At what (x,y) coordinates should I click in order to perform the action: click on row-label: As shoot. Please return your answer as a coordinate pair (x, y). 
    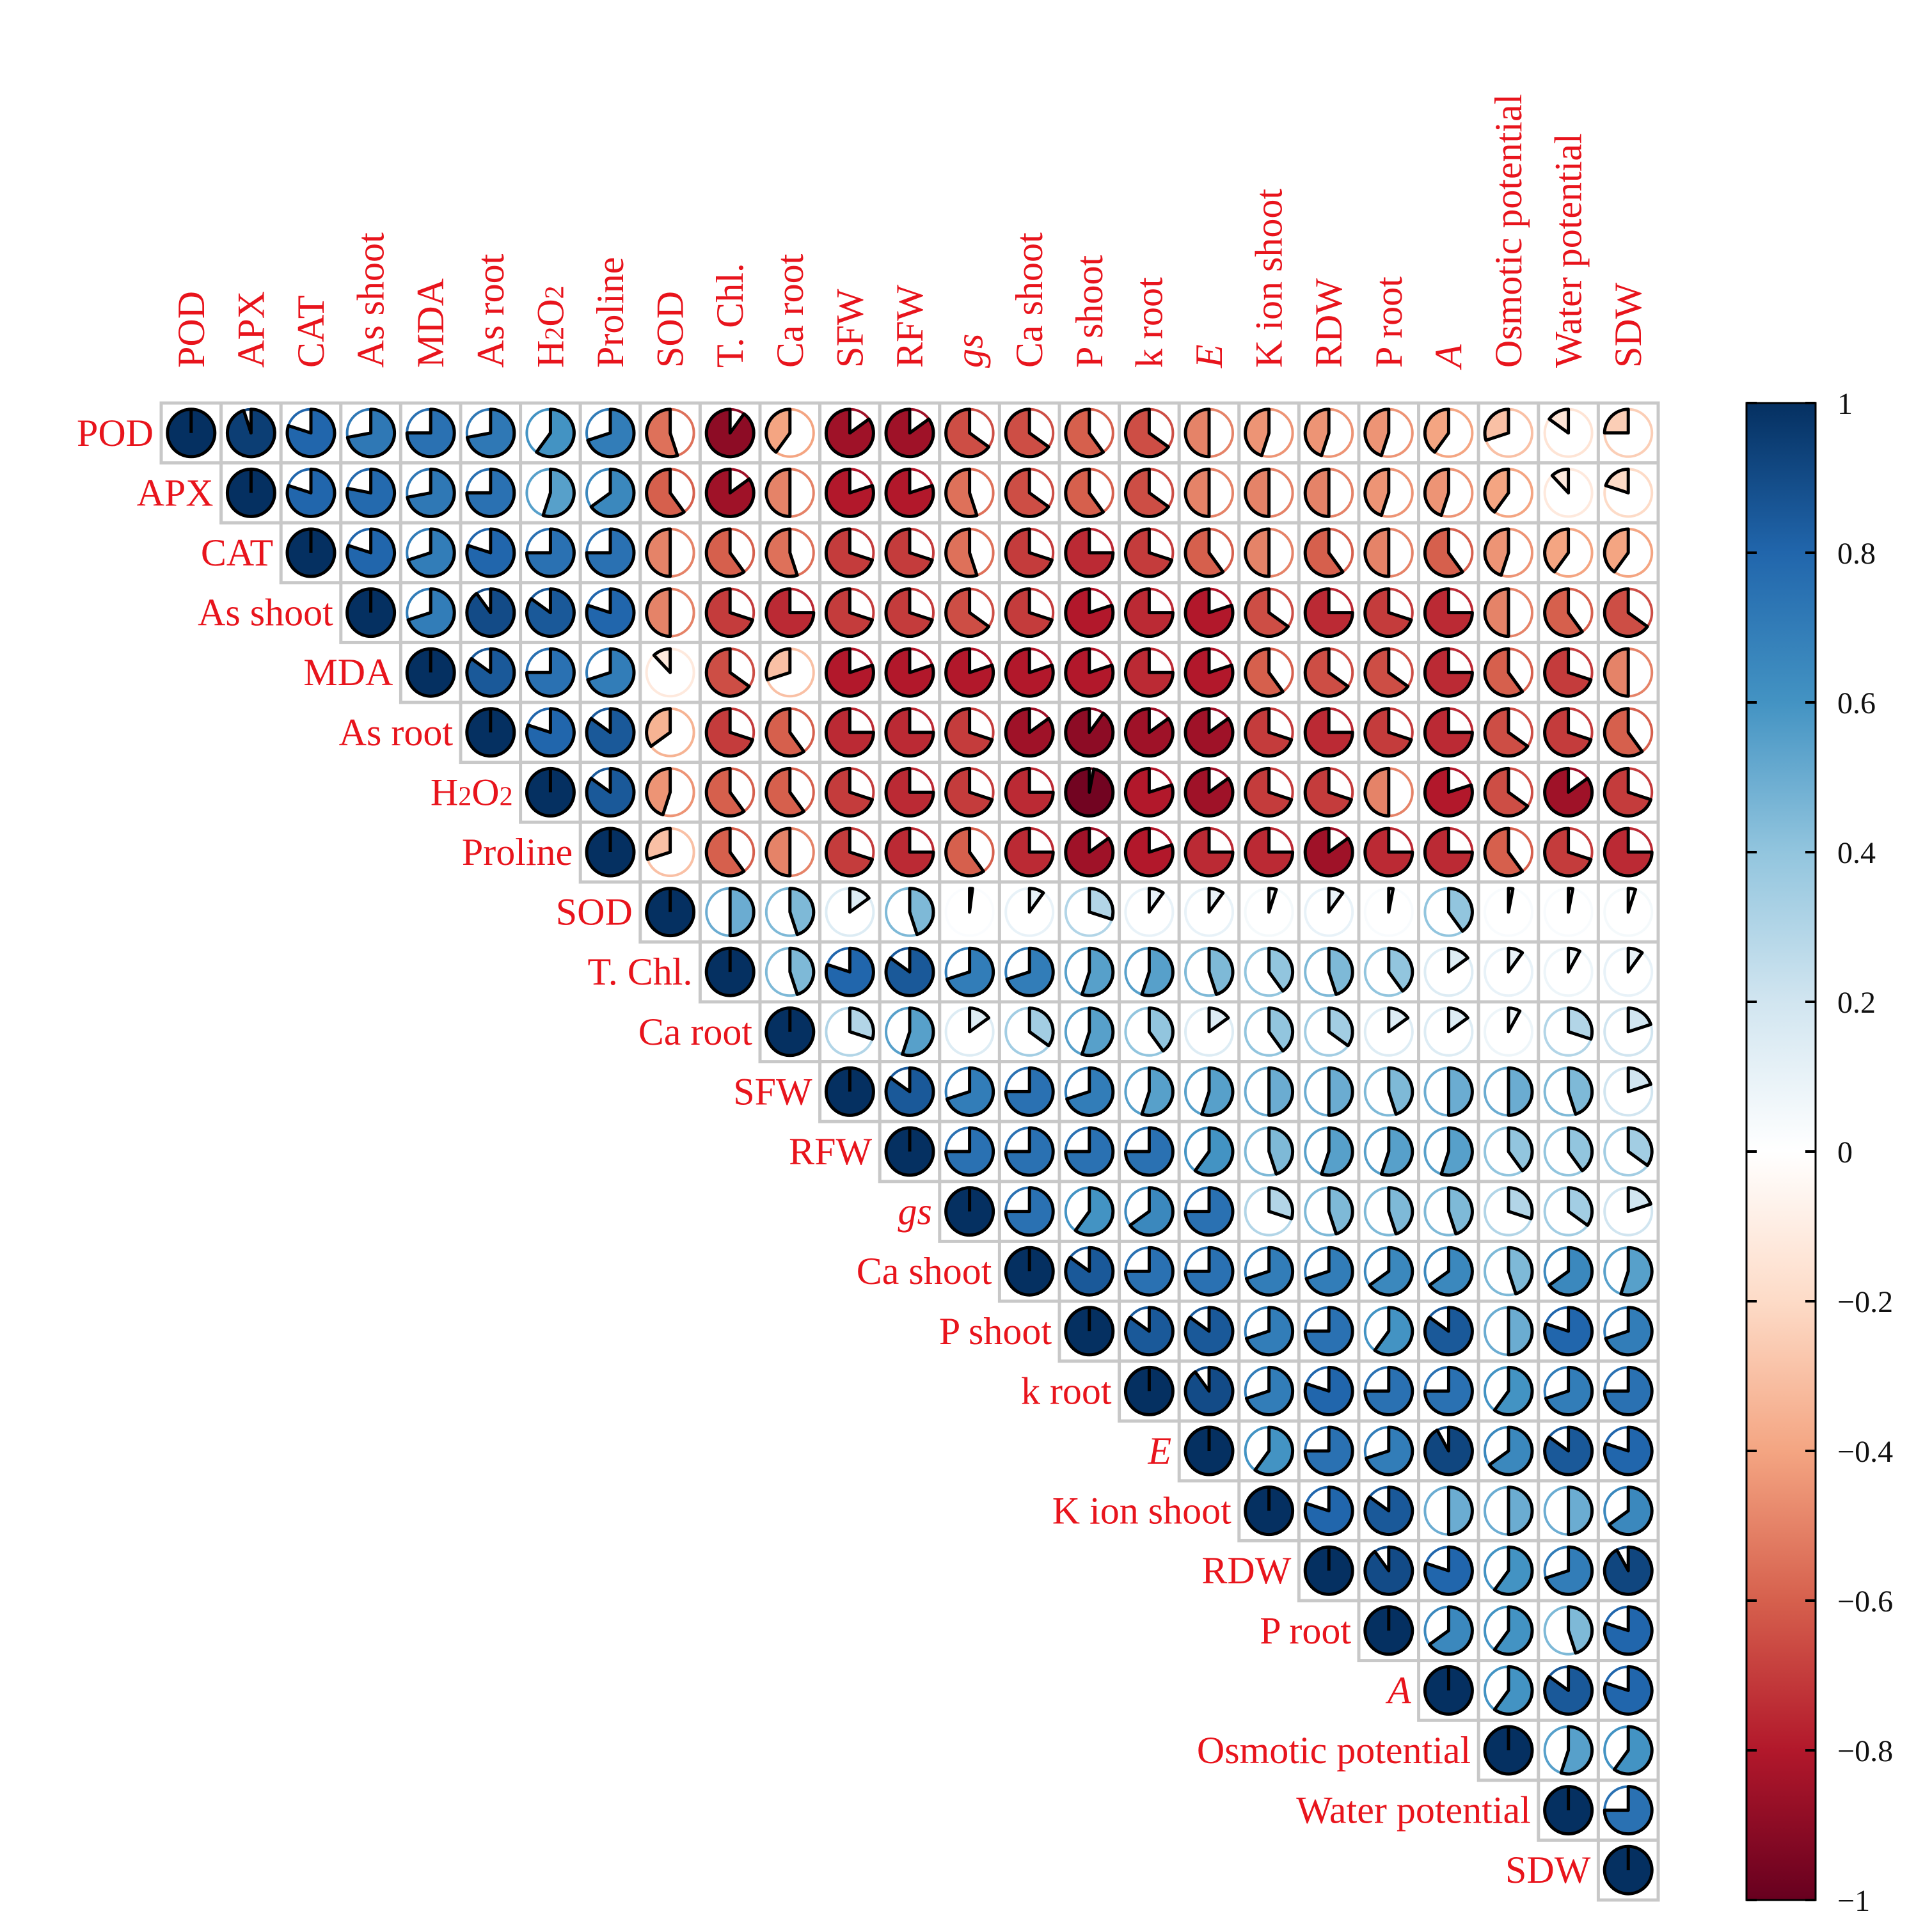
    Looking at the image, I should click on (265, 613).